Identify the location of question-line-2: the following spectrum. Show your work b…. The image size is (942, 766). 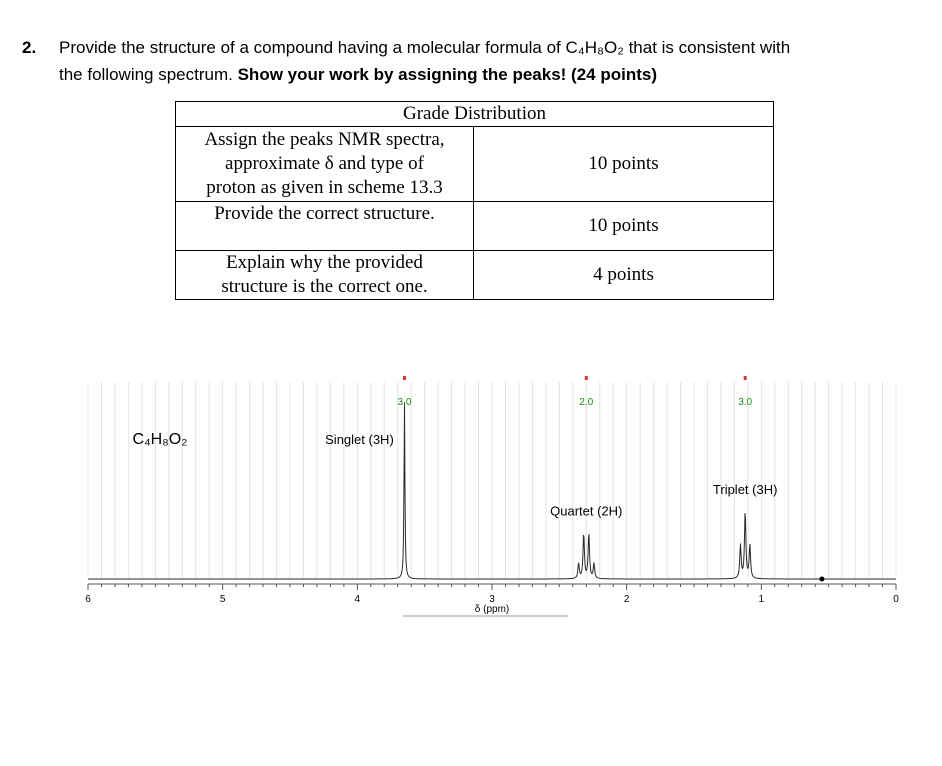
(489, 74).